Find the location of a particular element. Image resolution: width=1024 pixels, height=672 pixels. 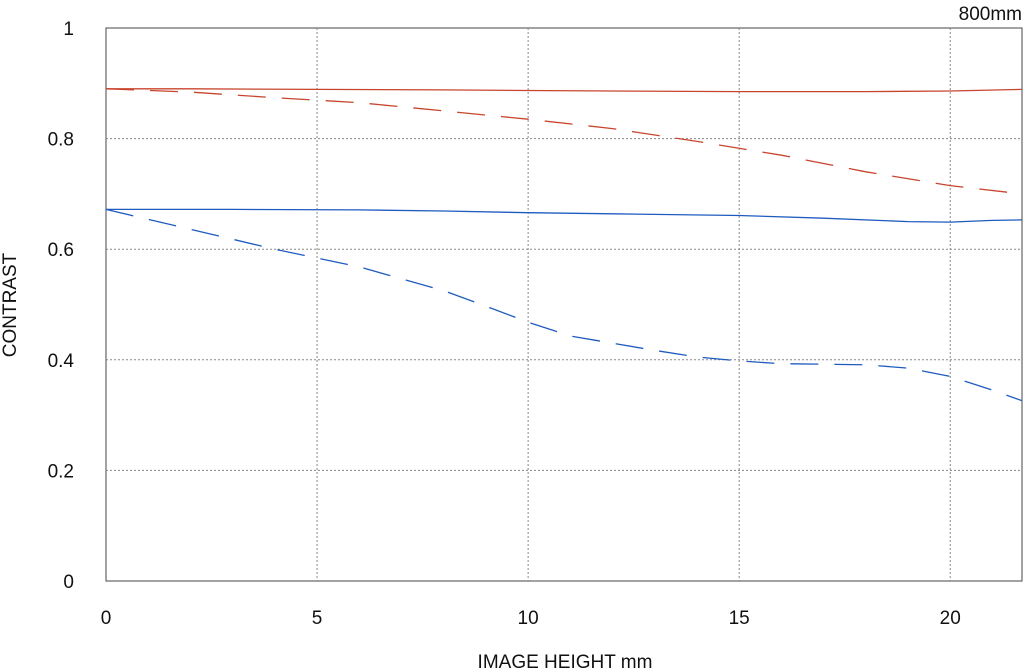

series-line-3-solid is located at coordinates (564, 215).